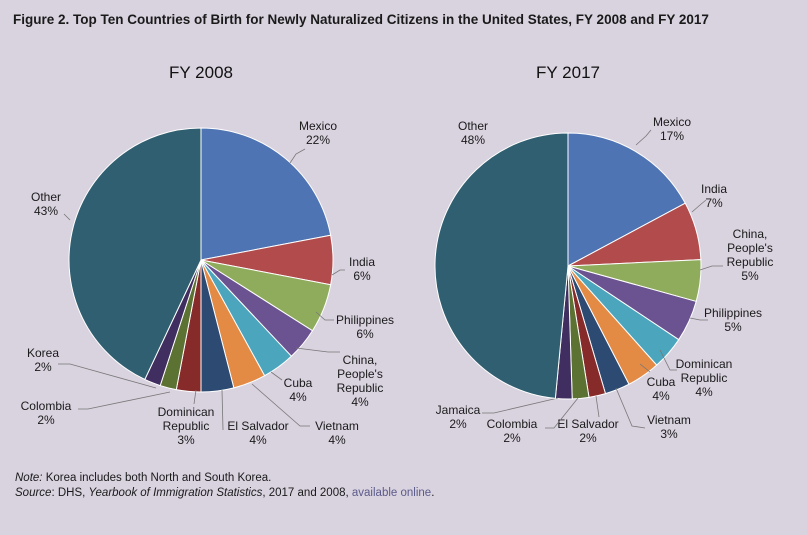 Image resolution: width=807 pixels, height=535 pixels. Describe the element at coordinates (568, 72) in the screenshot. I see `pie-title: FY 2017` at that location.